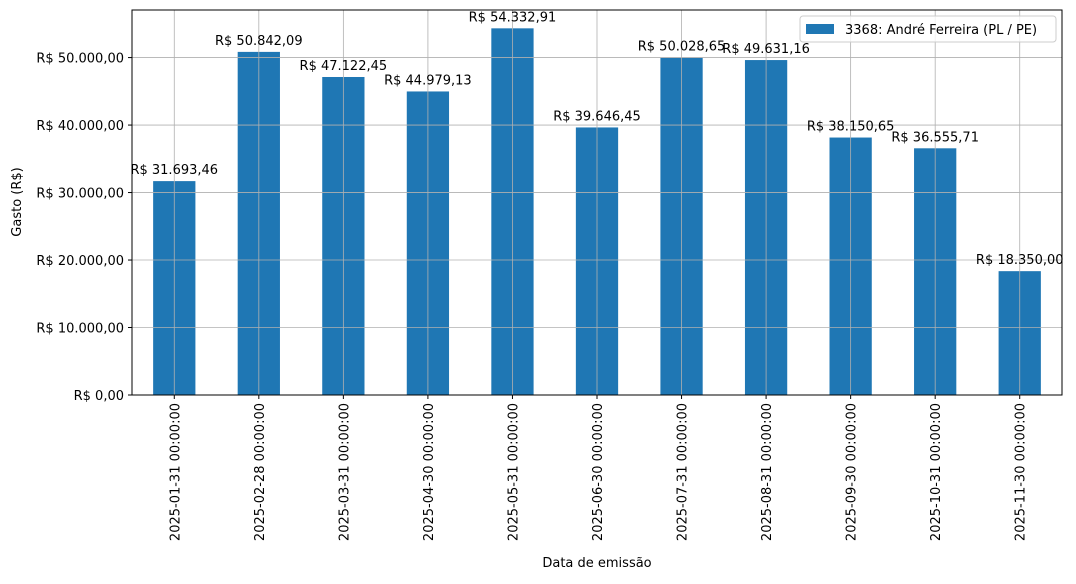 This screenshot has width=1076, height=584. What do you see at coordinates (80, 194) in the screenshot?
I see `y-tick-label: R$ 30.000,00` at bounding box center [80, 194].